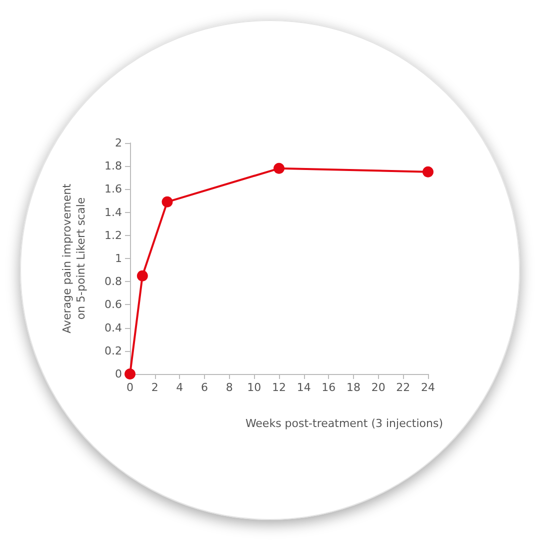  Describe the element at coordinates (118, 374) in the screenshot. I see `y-tick-label: 0` at that location.